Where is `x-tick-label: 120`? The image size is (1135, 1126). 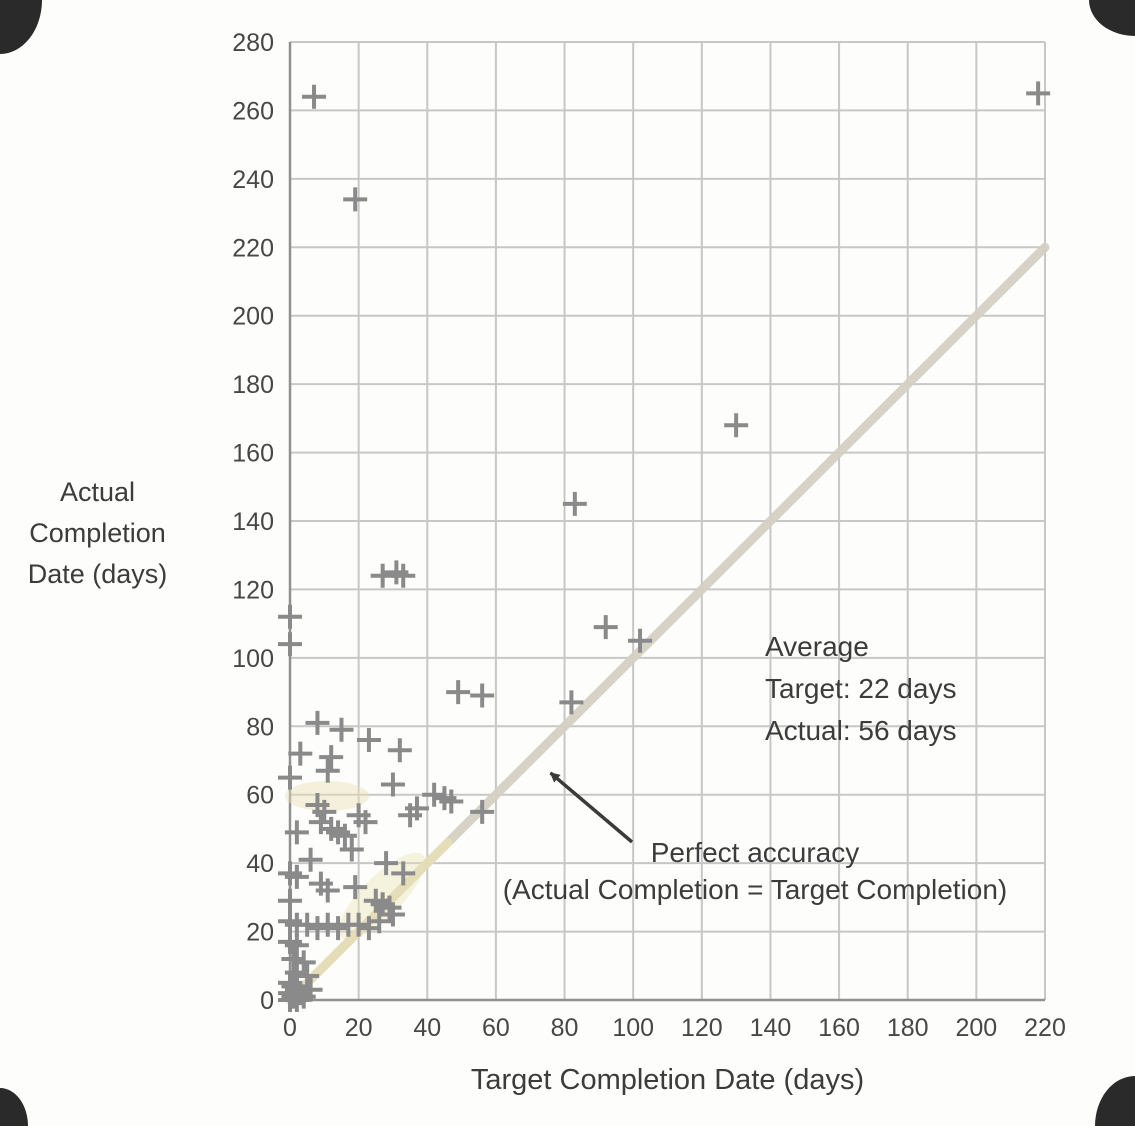
x-tick-label: 120 is located at coordinates (702, 1028).